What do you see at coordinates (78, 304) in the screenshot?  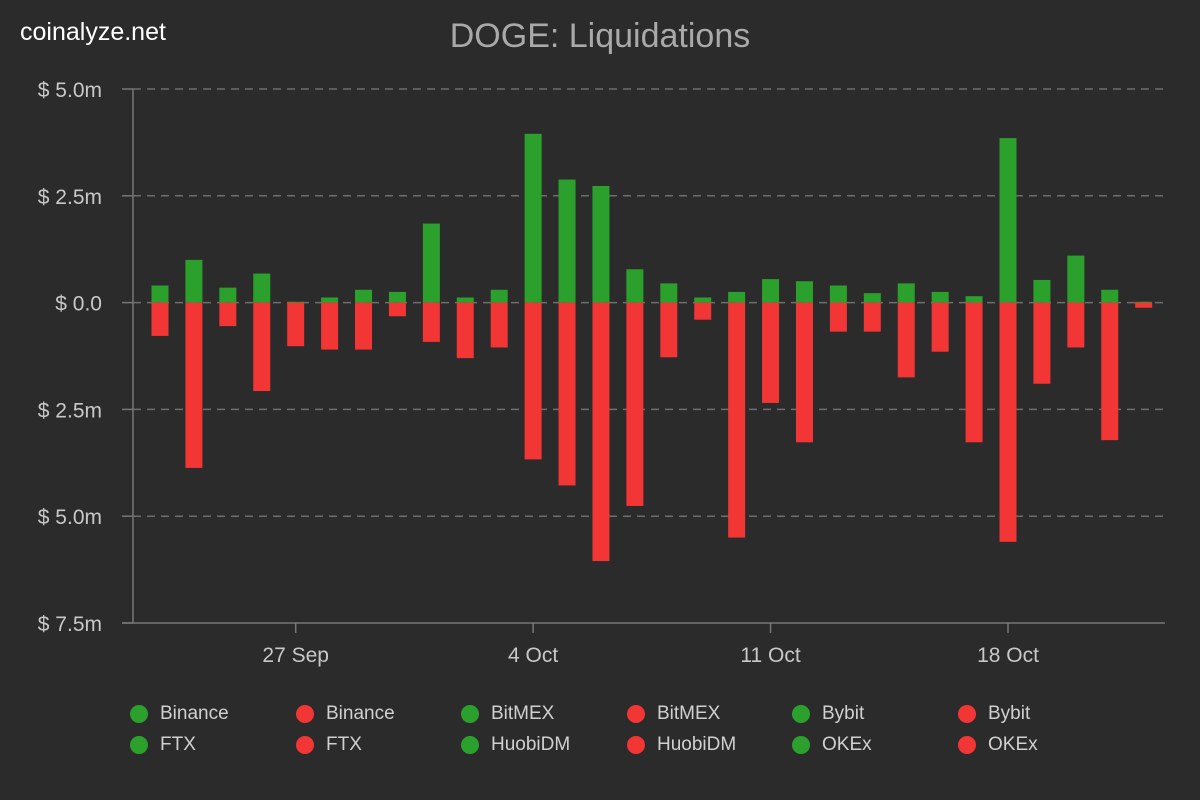 I see `y-tick-label: $ 0.0` at bounding box center [78, 304].